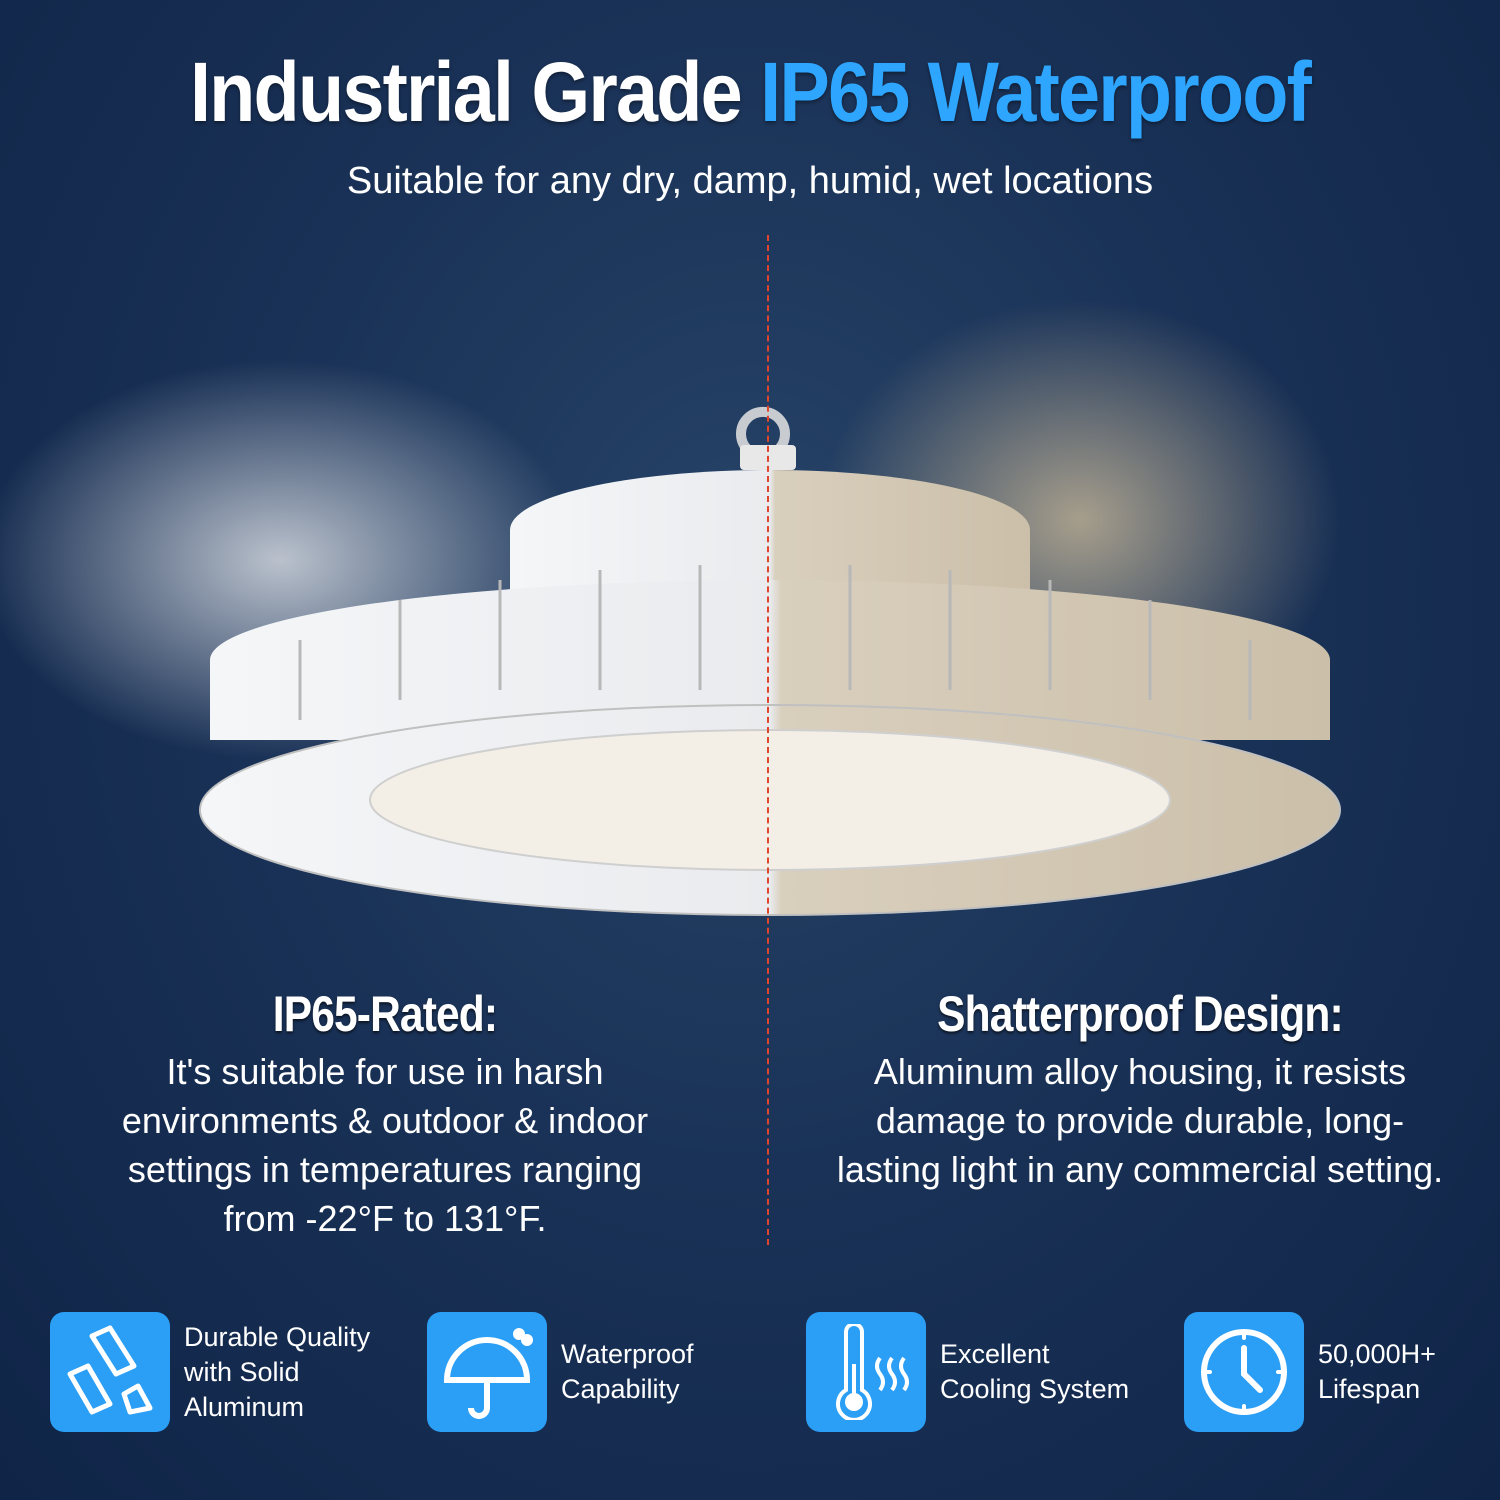 This screenshot has height=1500, width=1500. Describe the element at coordinates (750, 92) in the screenshot. I see `page-title: Industrial Grade IP65 Waterproof` at that location.